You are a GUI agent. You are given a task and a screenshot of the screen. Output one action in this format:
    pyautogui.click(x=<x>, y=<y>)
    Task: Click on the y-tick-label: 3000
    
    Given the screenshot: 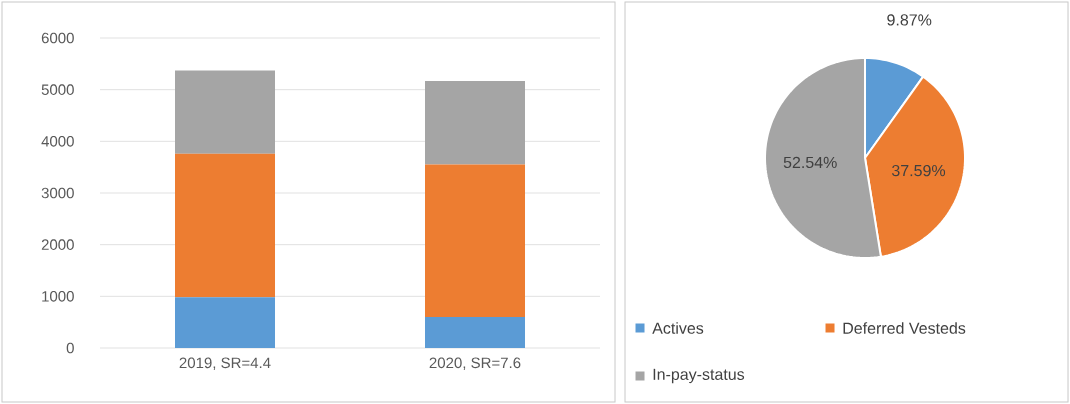 What is the action you would take?
    pyautogui.click(x=57, y=193)
    